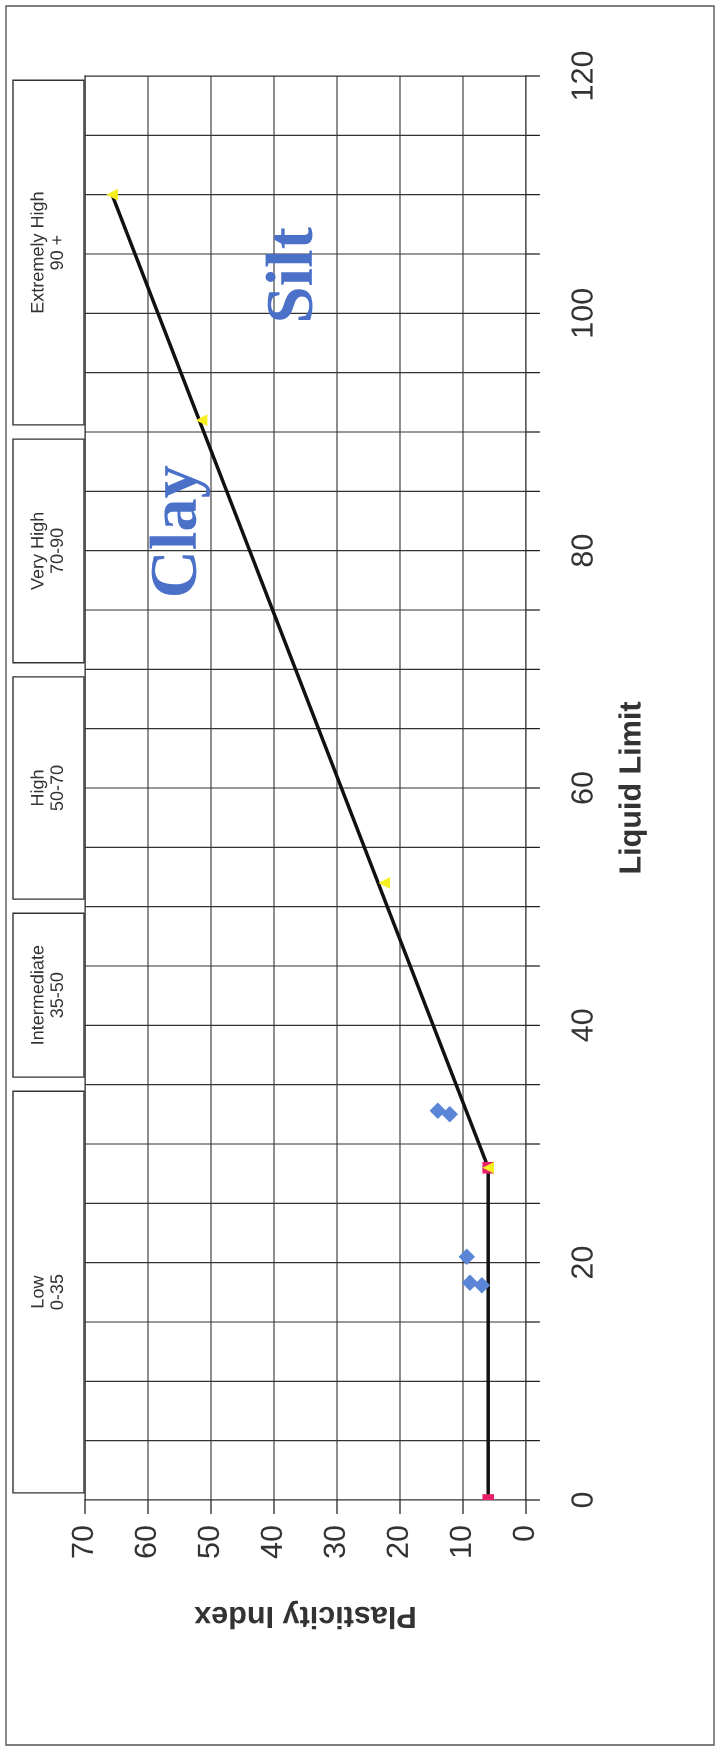 This screenshot has height=1749, width=718. Describe the element at coordinates (523, 1533) in the screenshot. I see `x-tick-label: 0` at that location.